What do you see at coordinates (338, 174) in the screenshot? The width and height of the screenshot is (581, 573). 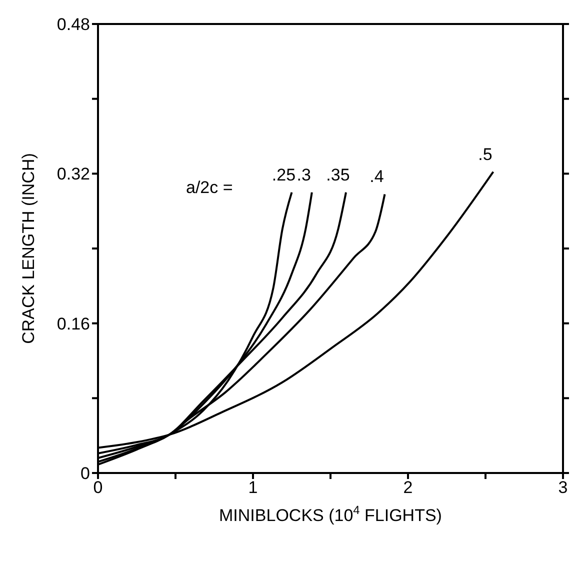 I see `series-label: .35` at bounding box center [338, 174].